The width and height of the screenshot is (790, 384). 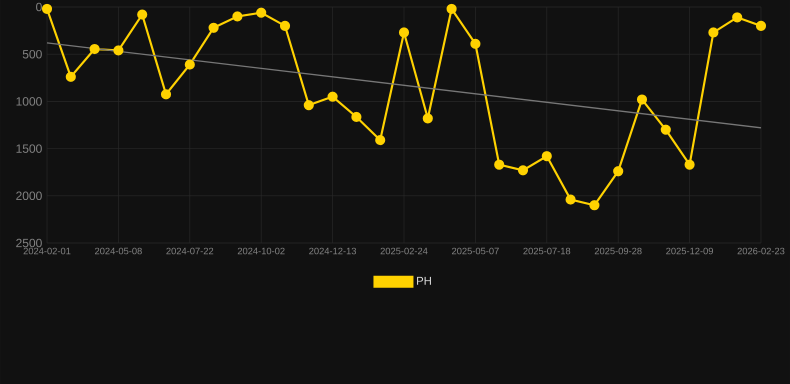 What do you see at coordinates (690, 251) in the screenshot?
I see `x-tick-label: 2025-12-09` at bounding box center [690, 251].